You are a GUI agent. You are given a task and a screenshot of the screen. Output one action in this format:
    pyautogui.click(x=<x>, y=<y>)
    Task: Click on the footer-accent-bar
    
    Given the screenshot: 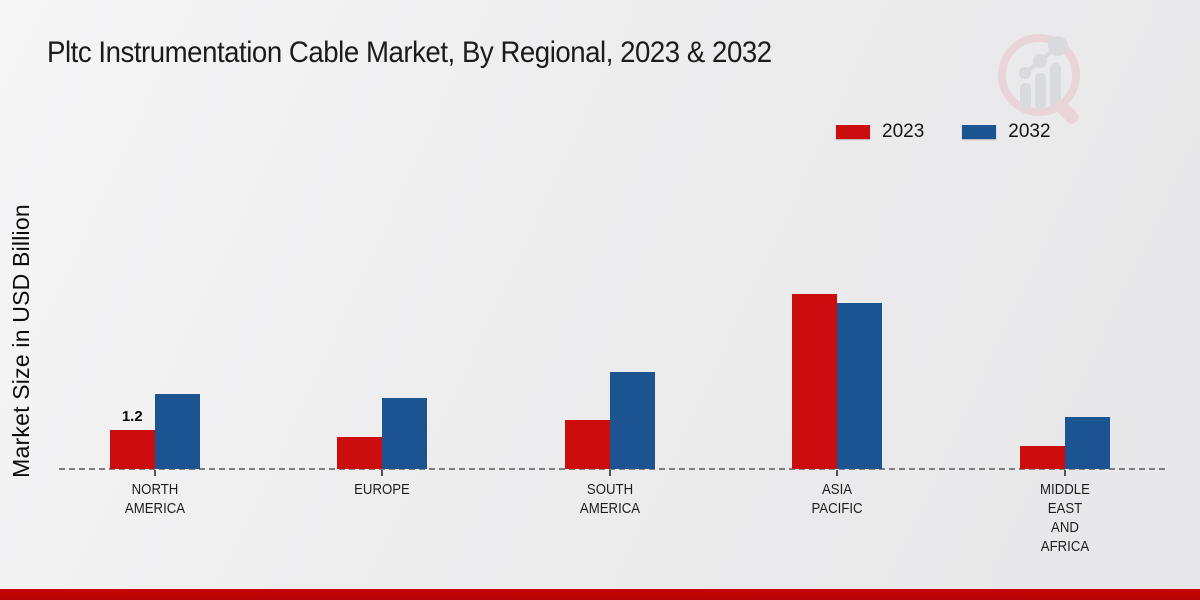 What is the action you would take?
    pyautogui.click(x=600, y=594)
    